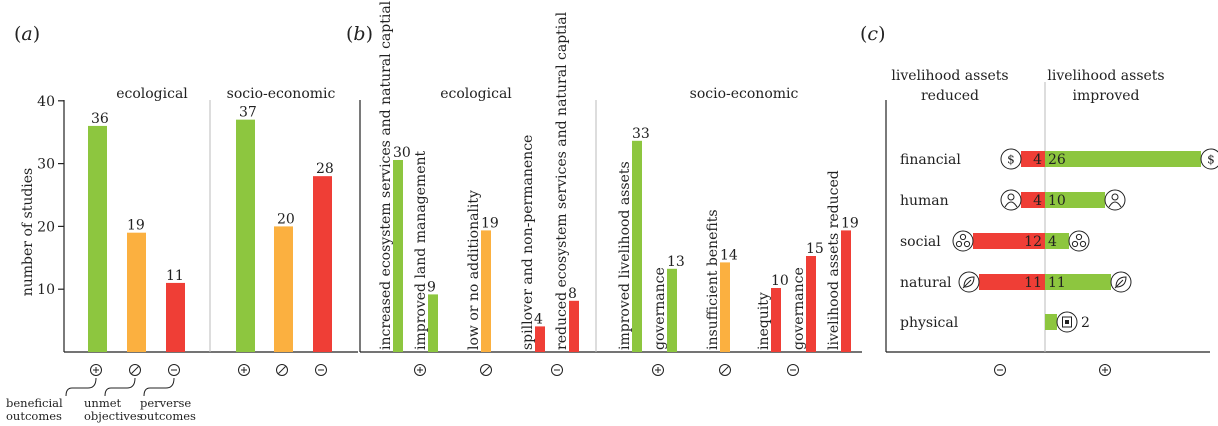  What do you see at coordinates (713, 279) in the screenshot?
I see `bar-category-label: insufficient benefits` at bounding box center [713, 279].